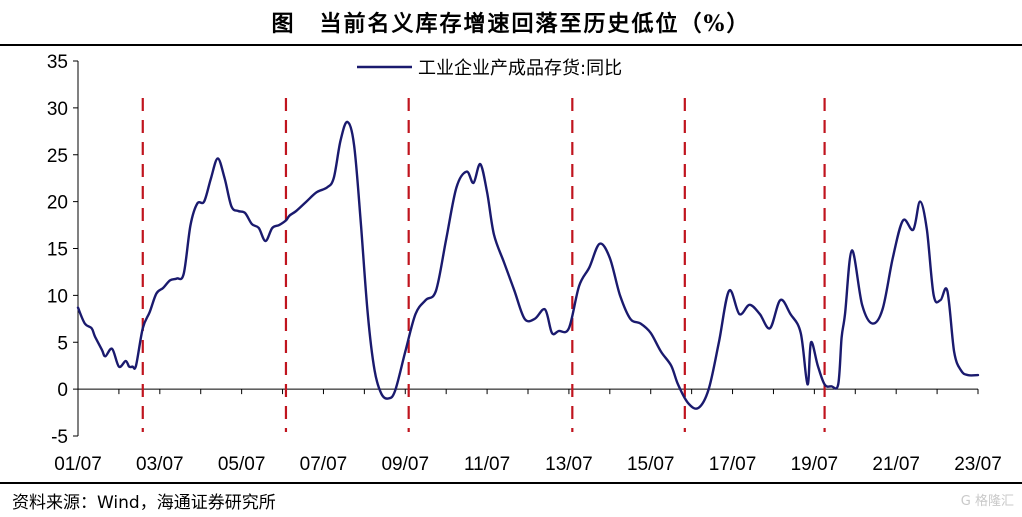 The width and height of the screenshot is (1022, 517). I want to click on x-tick-label: 19/07, so click(815, 464).